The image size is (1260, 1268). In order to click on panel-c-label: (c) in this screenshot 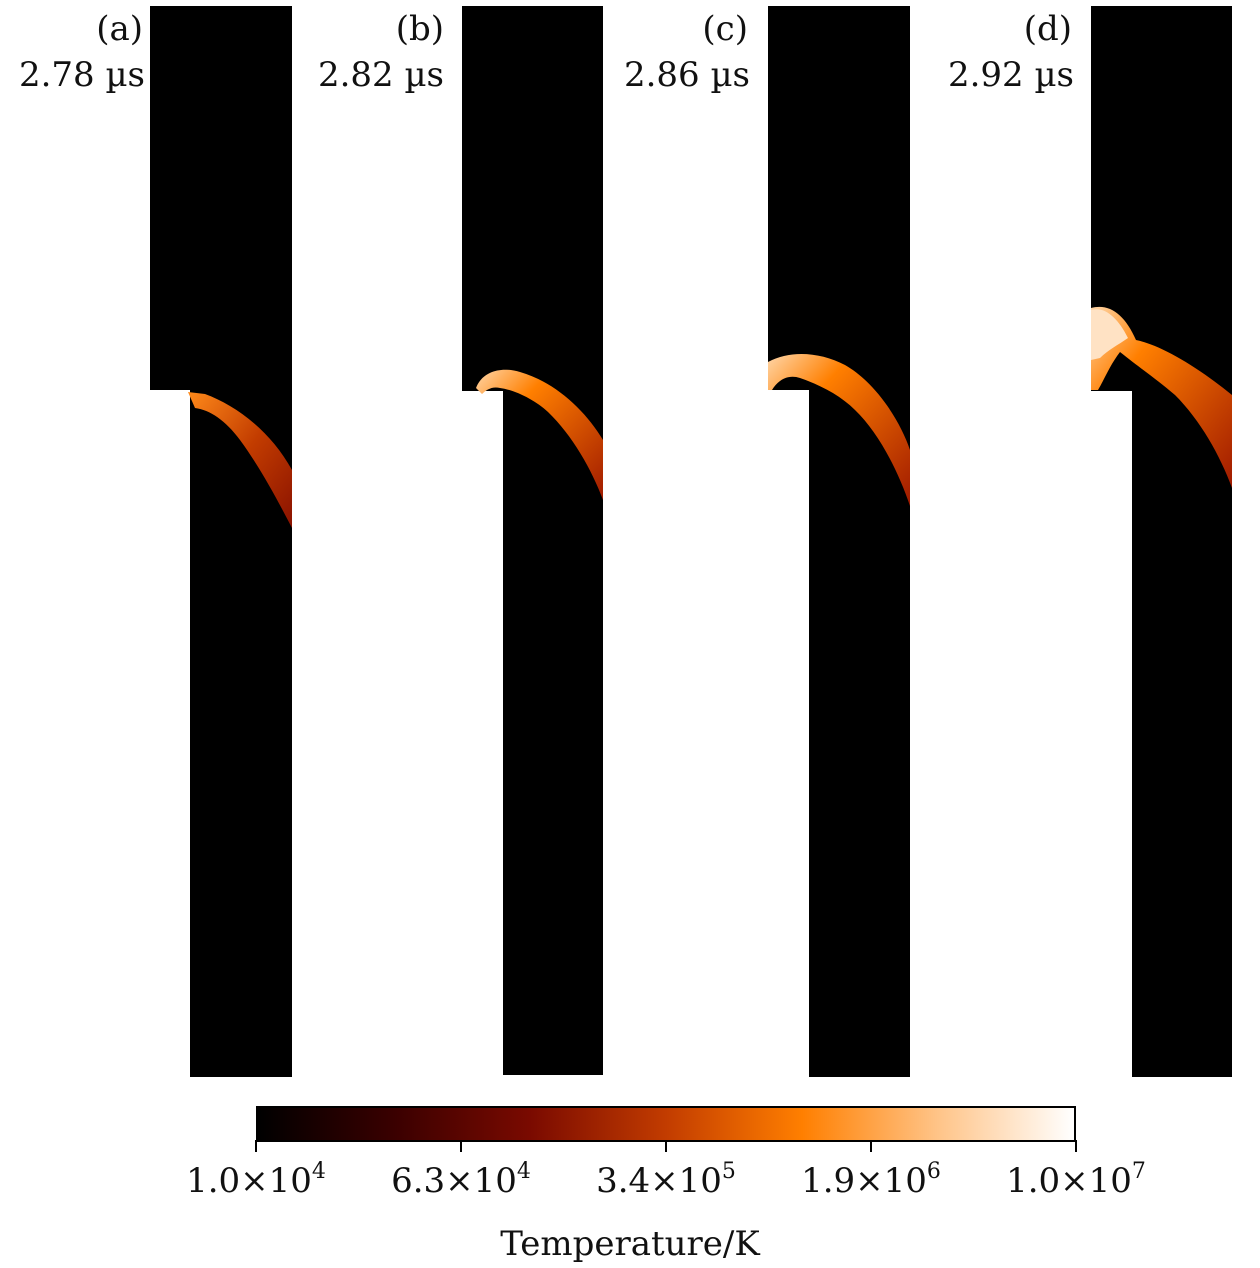, I will do `click(725, 29)`.